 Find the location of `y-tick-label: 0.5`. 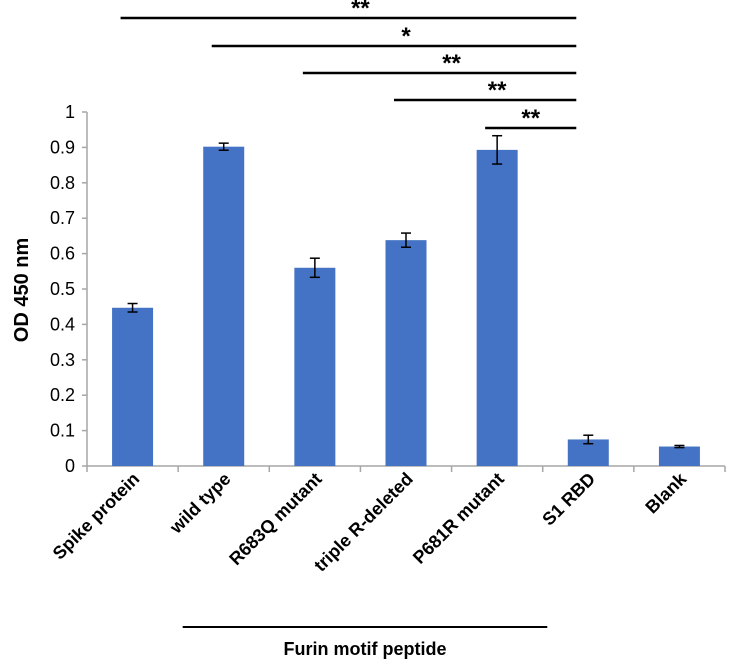

y-tick-label: 0.5 is located at coordinates (62, 289).